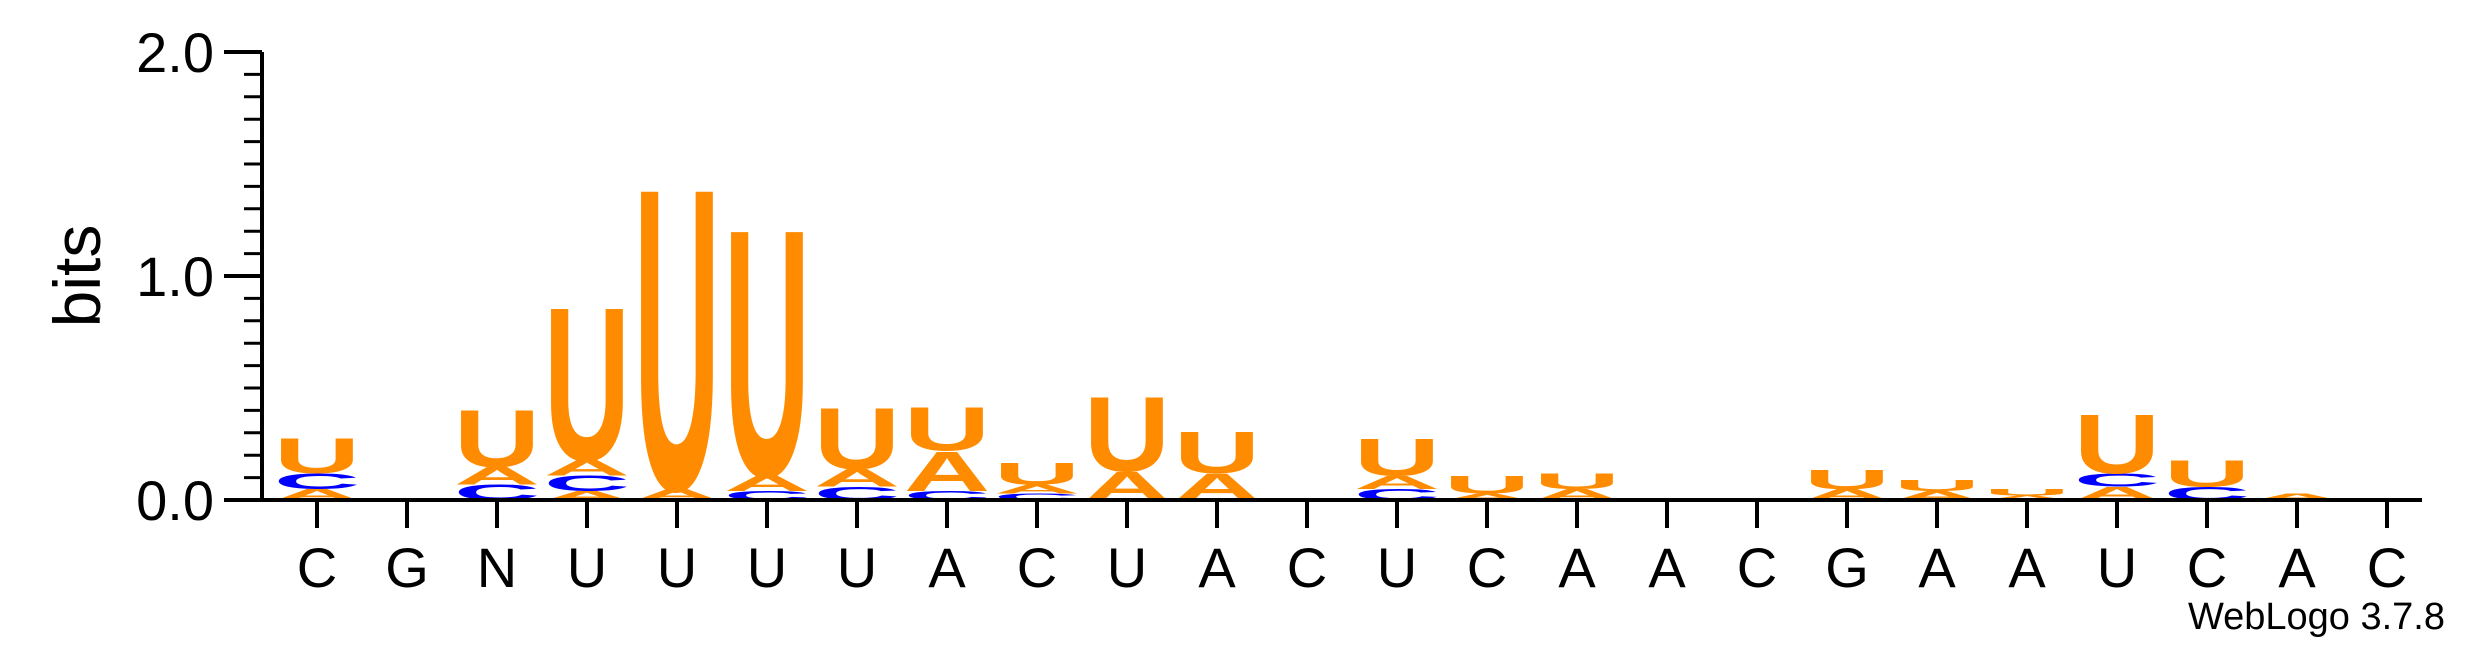  What do you see at coordinates (175, 500) in the screenshot?
I see `y-tick-label: 0.0` at bounding box center [175, 500].